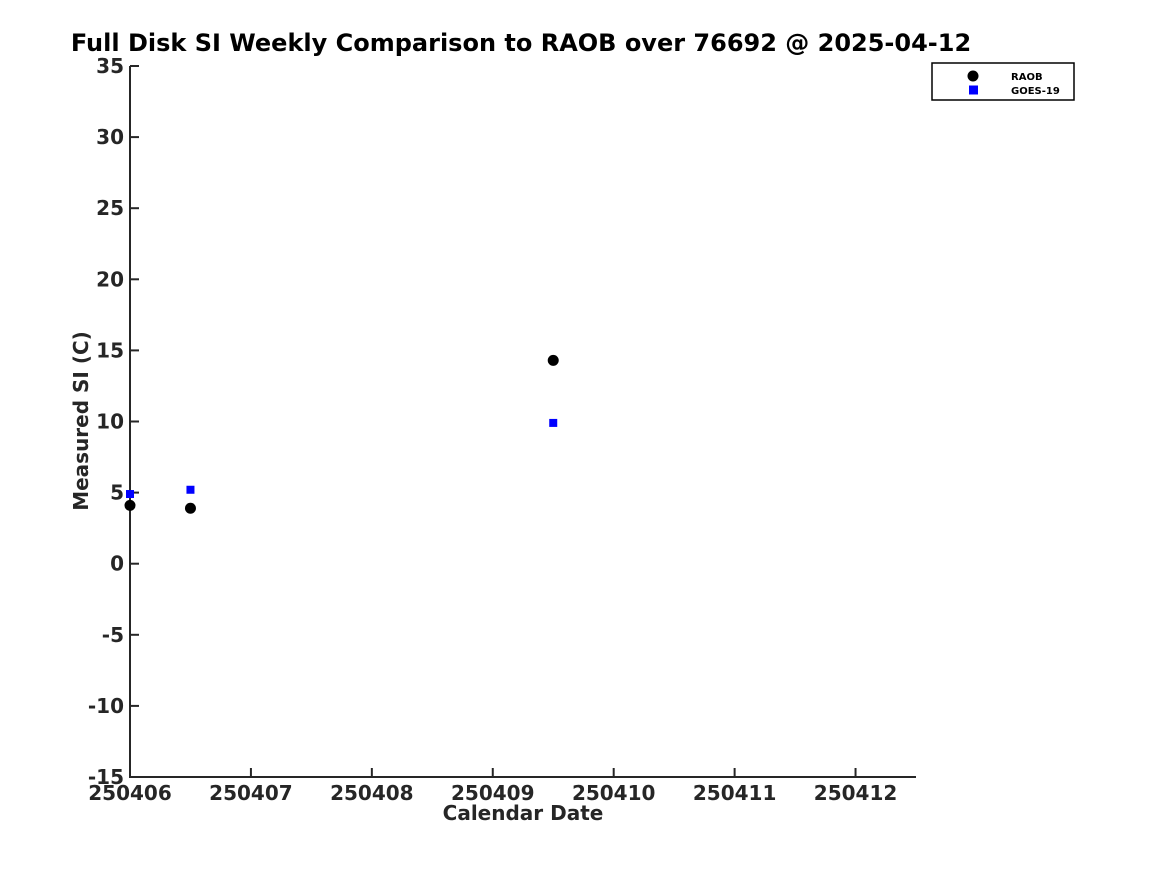 This screenshot has height=875, width=1167. I want to click on y-tick-label: 30, so click(110, 137).